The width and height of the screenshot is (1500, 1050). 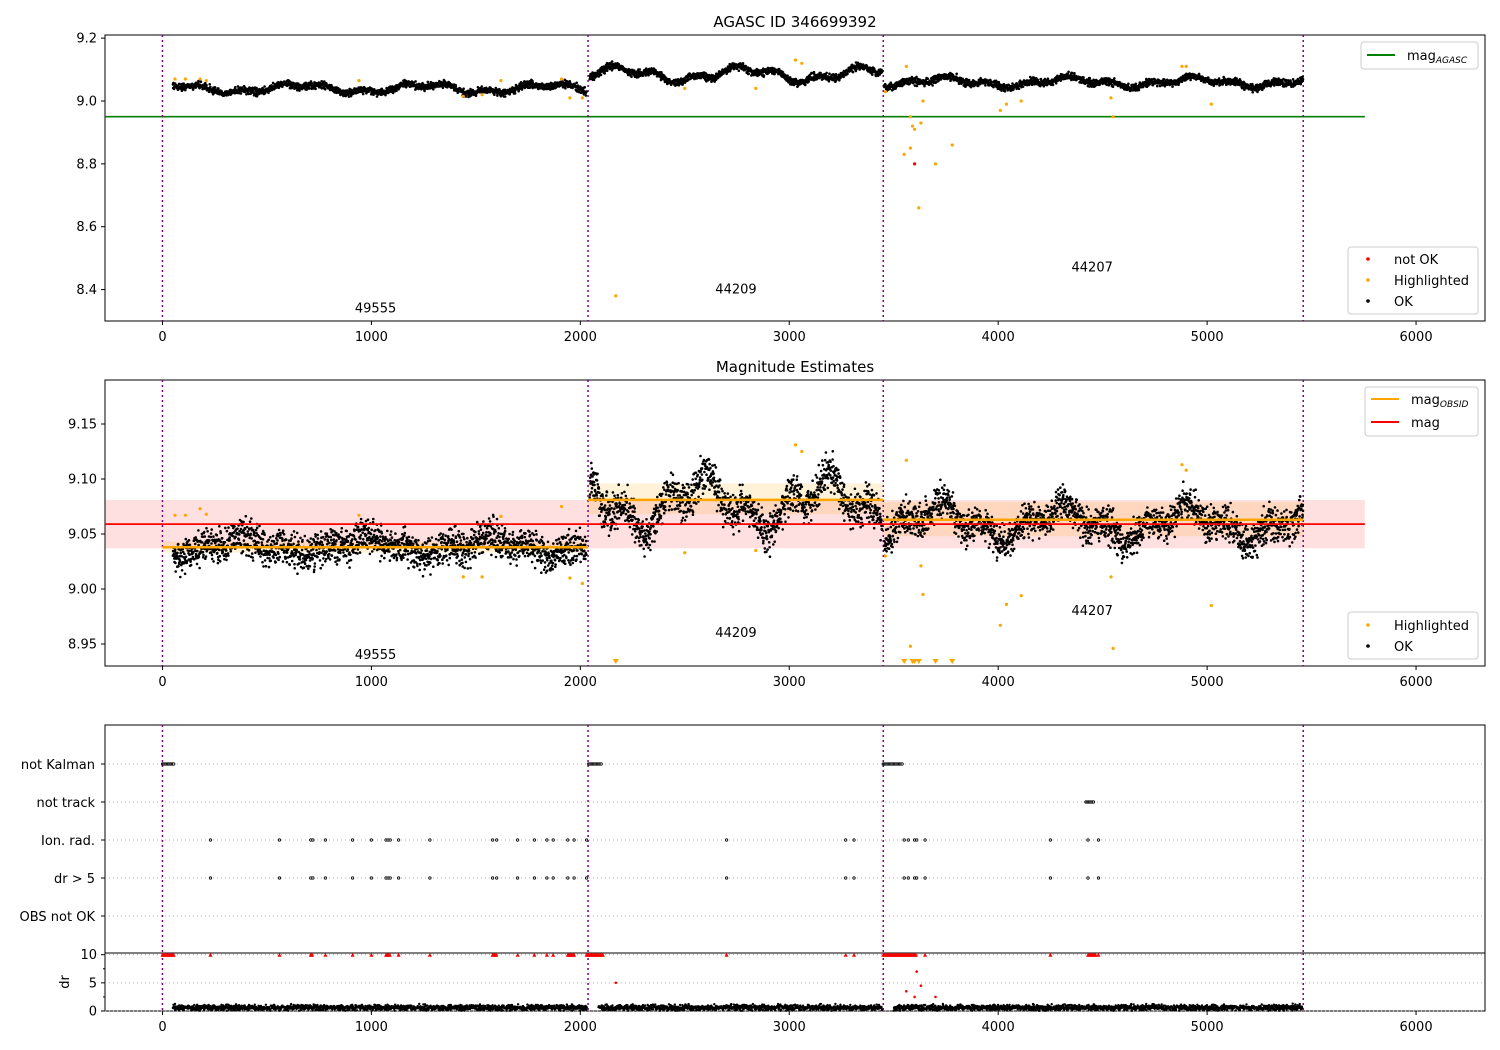 What do you see at coordinates (735, 290) in the screenshot?
I see `obsid-label: 44209` at bounding box center [735, 290].